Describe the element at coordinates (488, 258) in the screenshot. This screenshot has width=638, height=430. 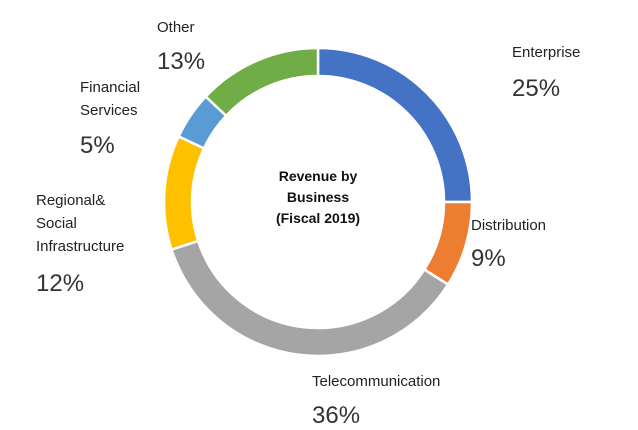
I see `slice-percent-distribution: 9%` at that location.